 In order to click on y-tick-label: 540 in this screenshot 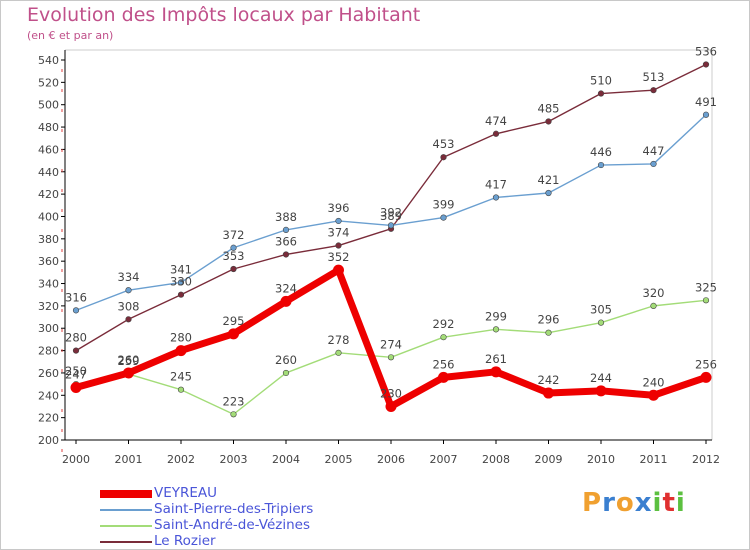, I will do `click(48, 60)`.